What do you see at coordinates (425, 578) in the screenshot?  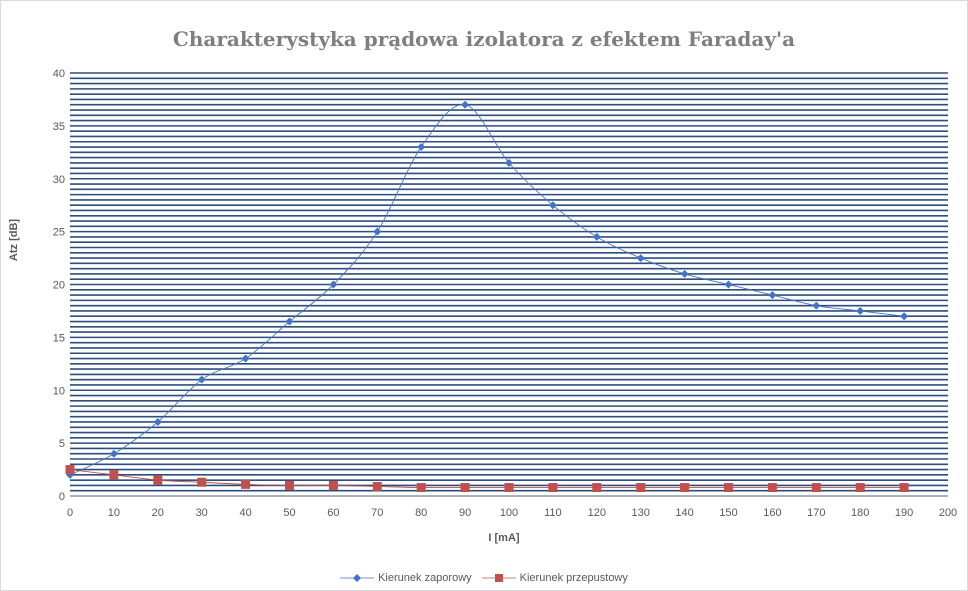 I see `legend-label: Kierunek zaporowy` at bounding box center [425, 578].